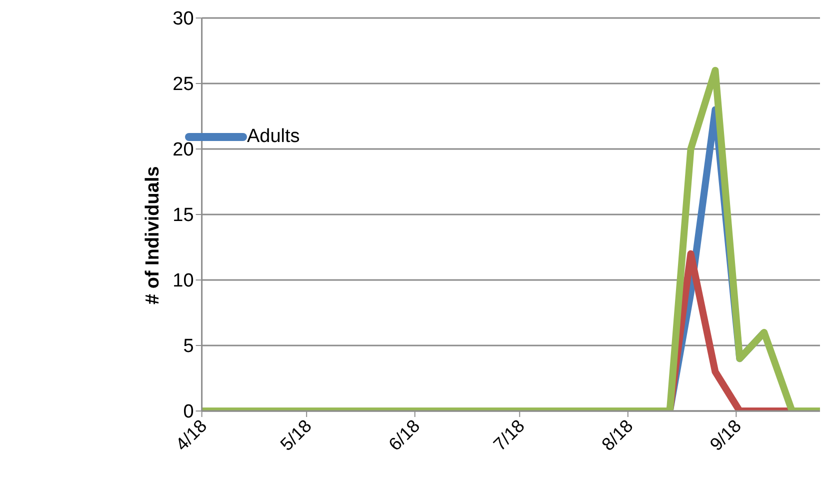 The width and height of the screenshot is (822, 482). What do you see at coordinates (273, 137) in the screenshot?
I see `legend-label: Adults` at bounding box center [273, 137].